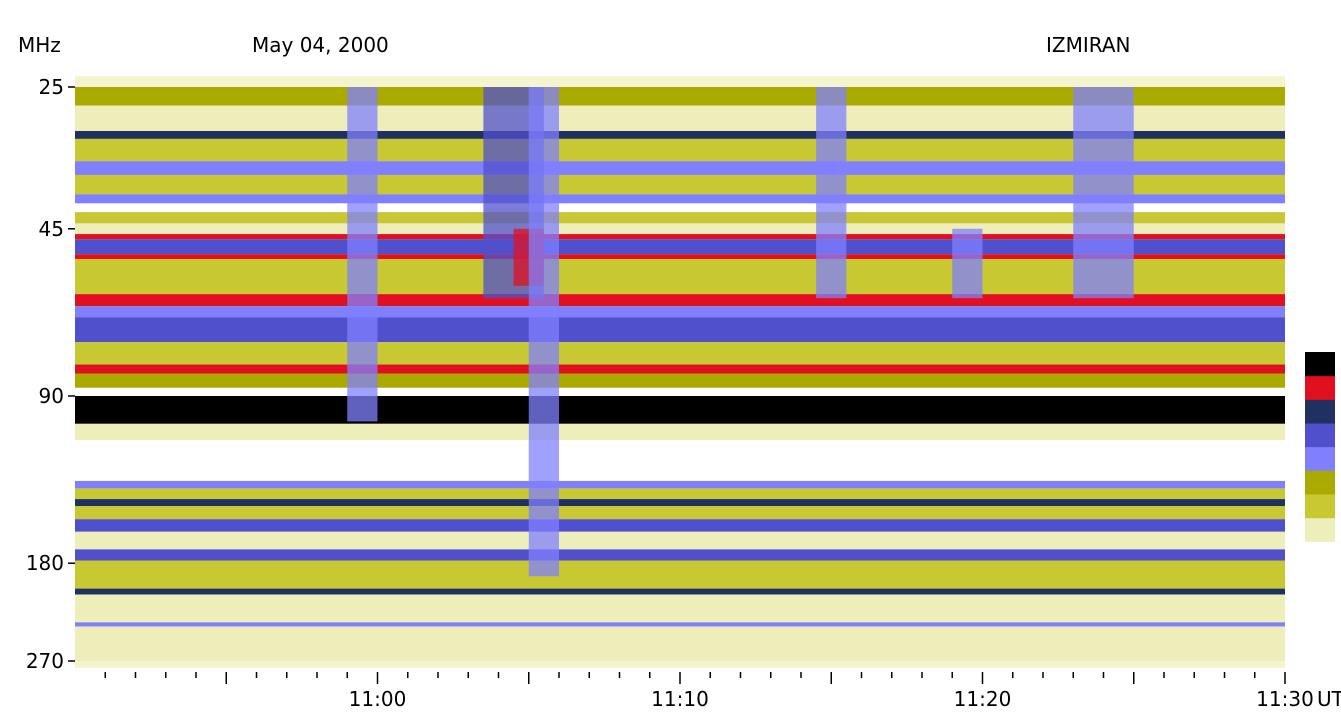  Describe the element at coordinates (39, 45) in the screenshot. I see `mhz-unit-label: MHz` at that location.